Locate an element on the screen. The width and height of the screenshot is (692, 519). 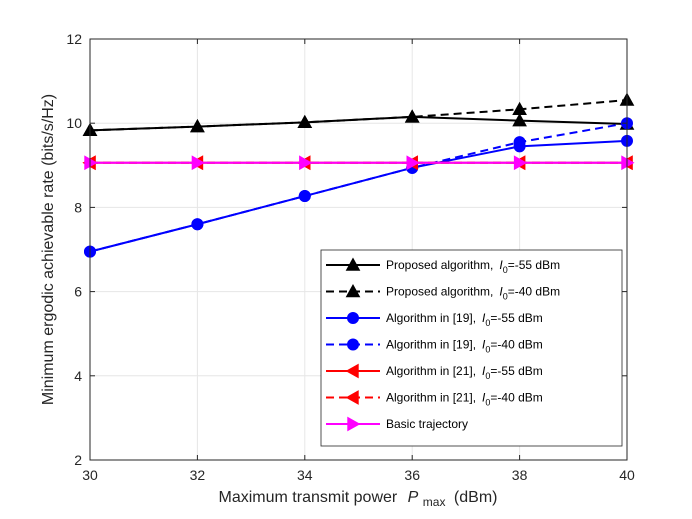
y-tick-label: 8 is located at coordinates (78, 207).